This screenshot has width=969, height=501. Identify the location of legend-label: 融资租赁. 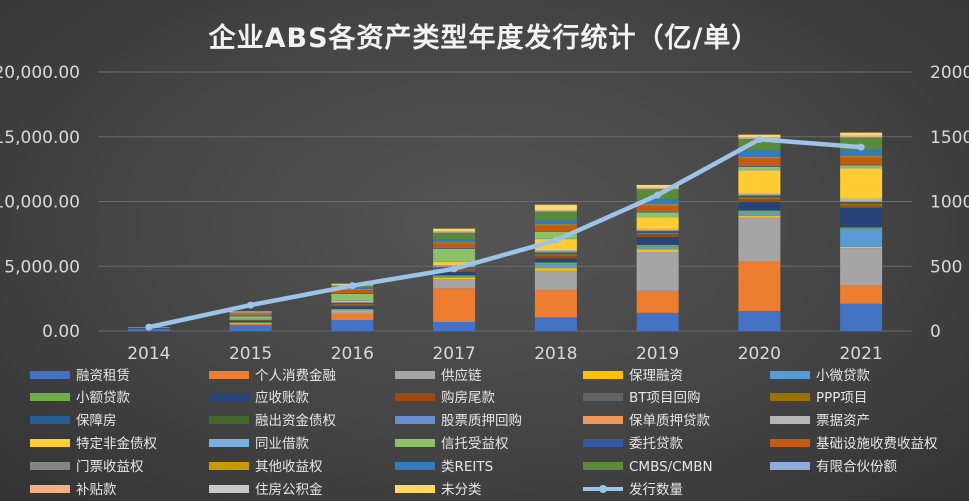
(103, 376).